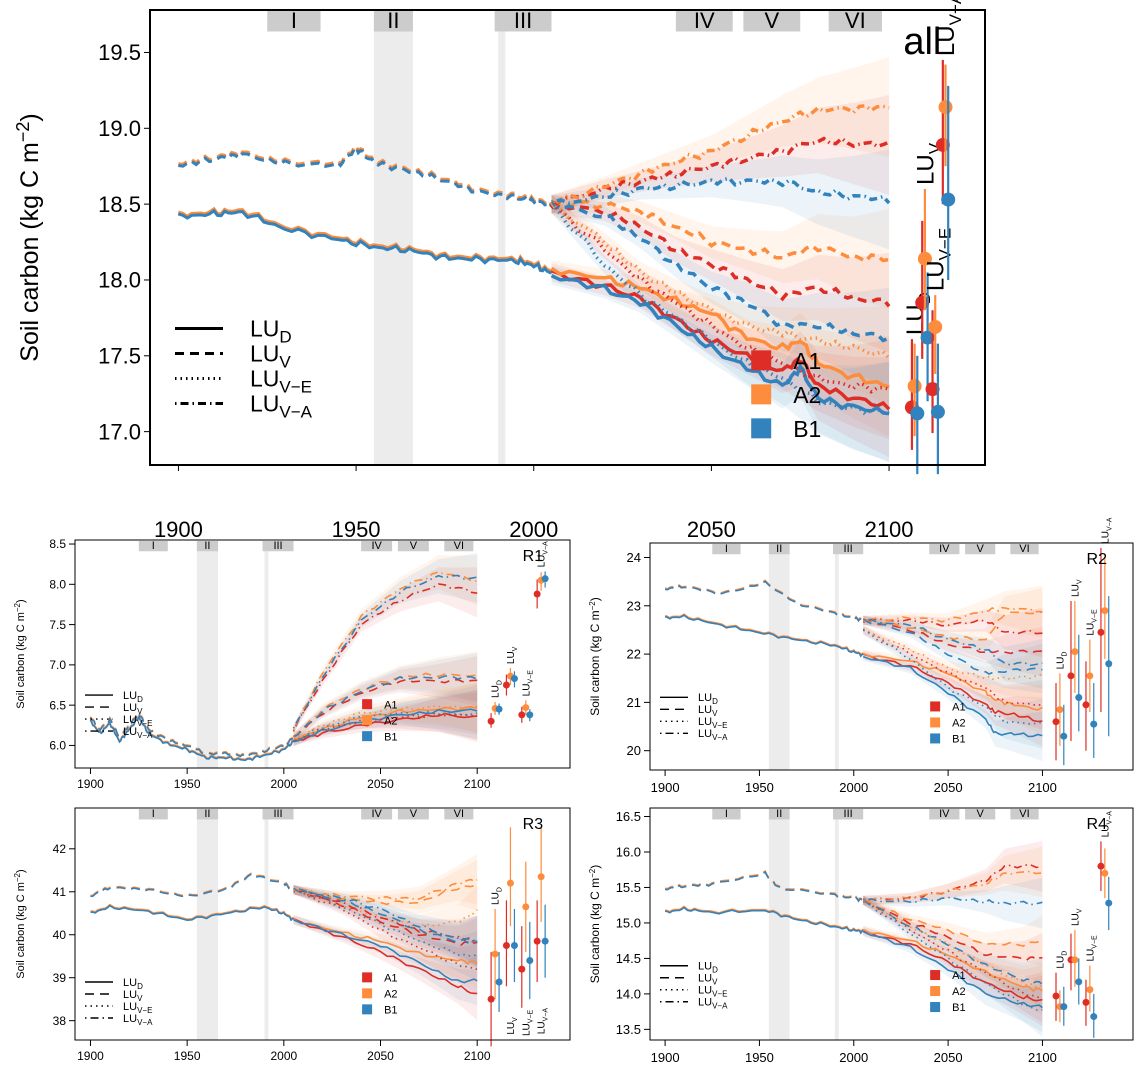 The width and height of the screenshot is (1137, 1078). What do you see at coordinates (57, 705) in the screenshot?
I see `y-tick-label: 6.5` at bounding box center [57, 705].